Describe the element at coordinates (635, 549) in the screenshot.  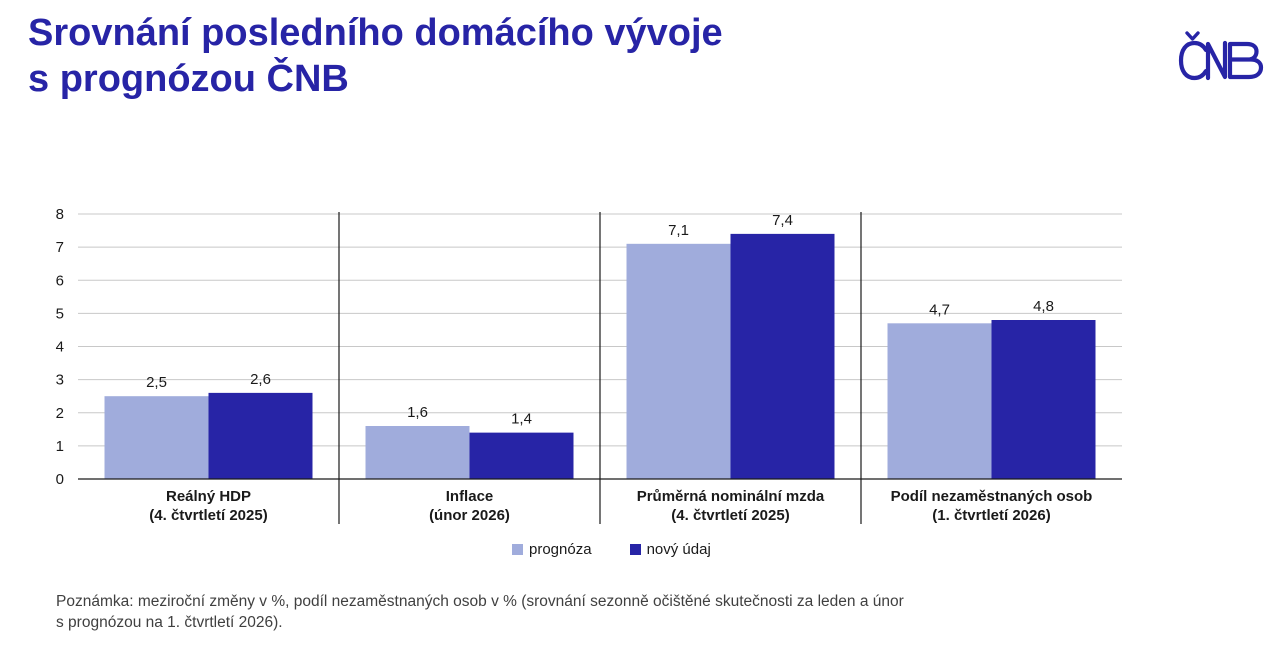
I see `legend-swatch-novy-udaj` at that location.